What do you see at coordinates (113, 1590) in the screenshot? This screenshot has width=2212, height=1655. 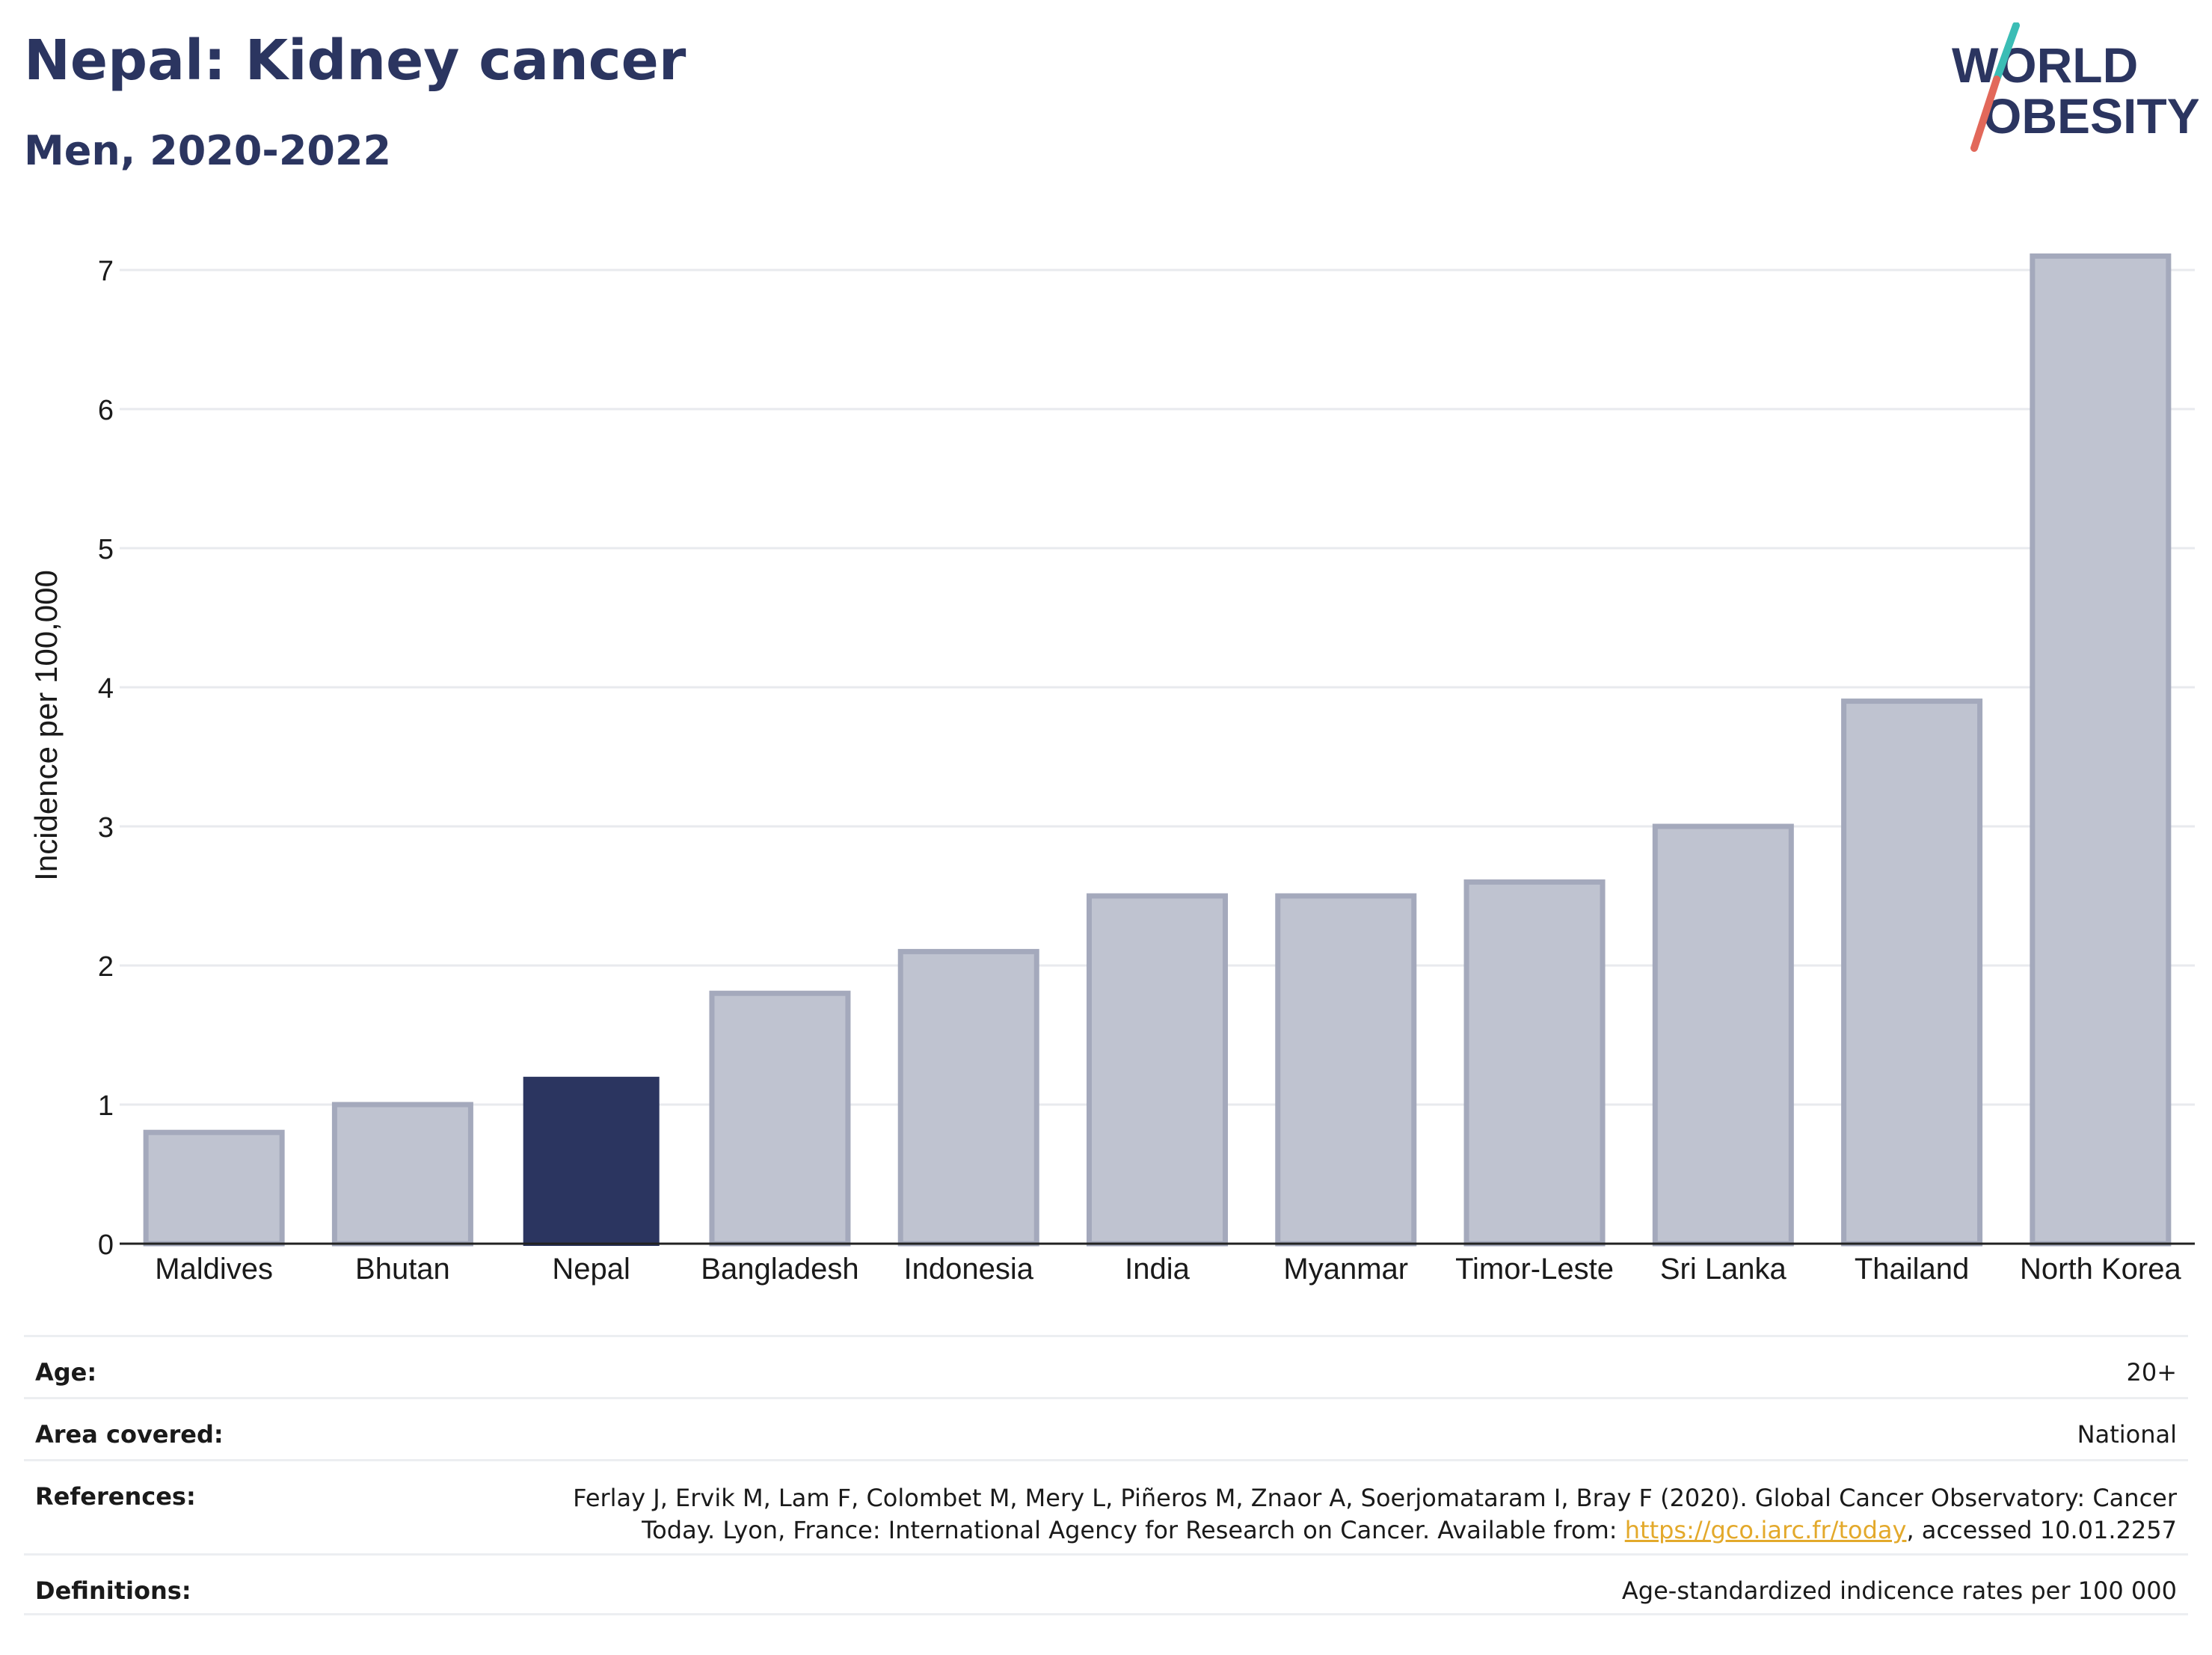 I see `definitions-label: Definitions:` at bounding box center [113, 1590].